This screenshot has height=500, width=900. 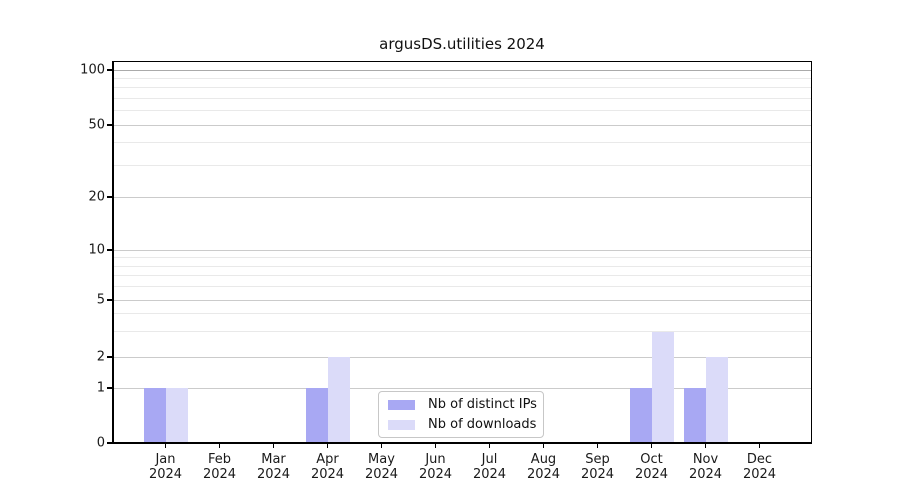 What do you see at coordinates (96, 197) in the screenshot?
I see `y-tick-label-20: 20` at bounding box center [96, 197].